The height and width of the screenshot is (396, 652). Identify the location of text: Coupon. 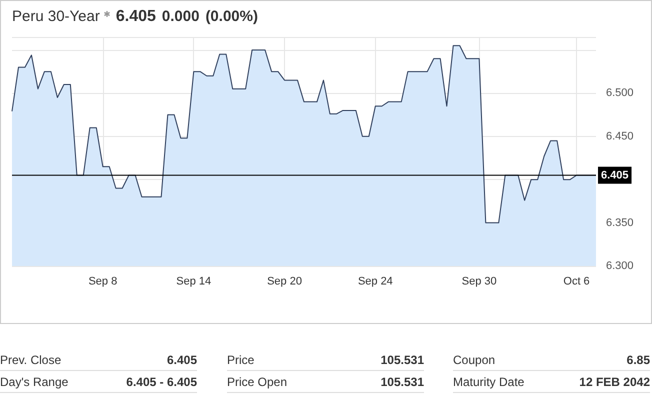
(474, 360).